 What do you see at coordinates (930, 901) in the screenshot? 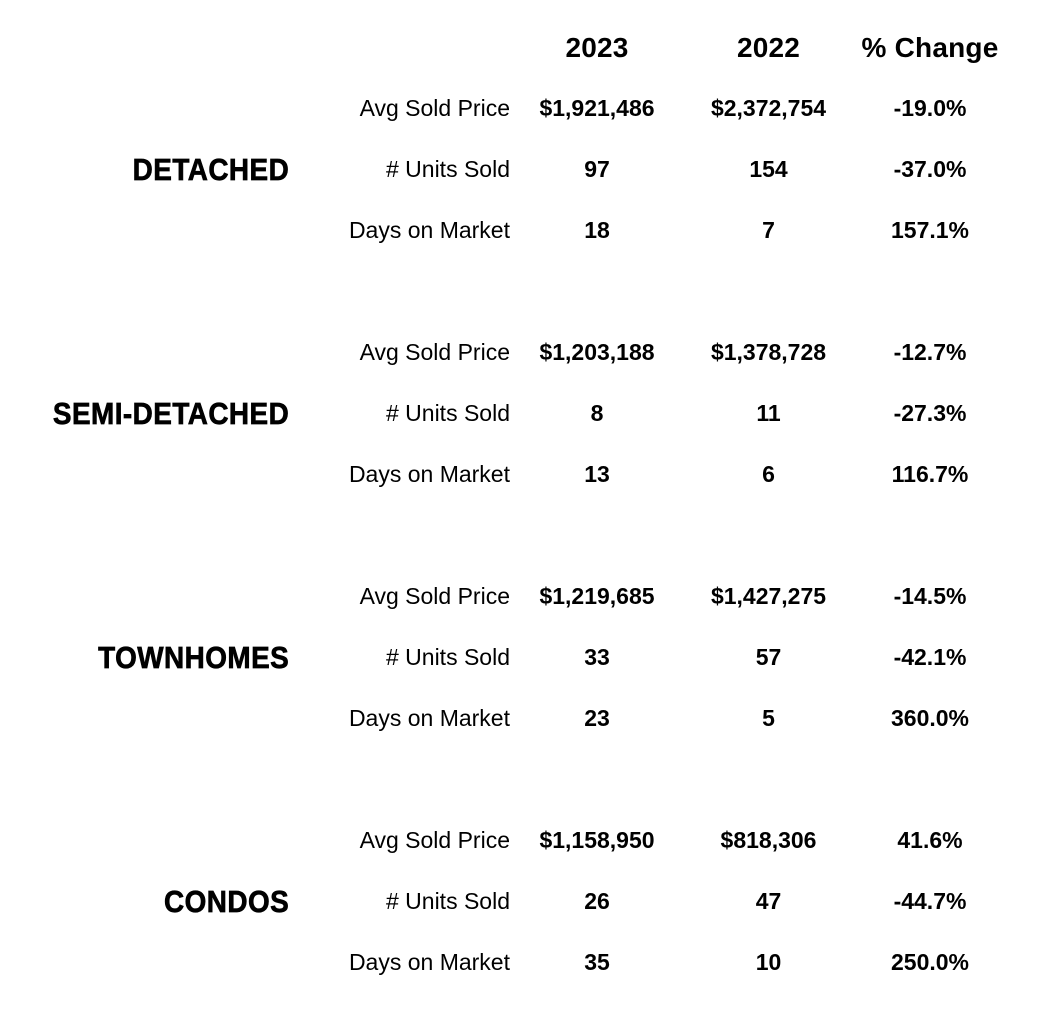
I see `value-pct-change: -44.7%` at bounding box center [930, 901].